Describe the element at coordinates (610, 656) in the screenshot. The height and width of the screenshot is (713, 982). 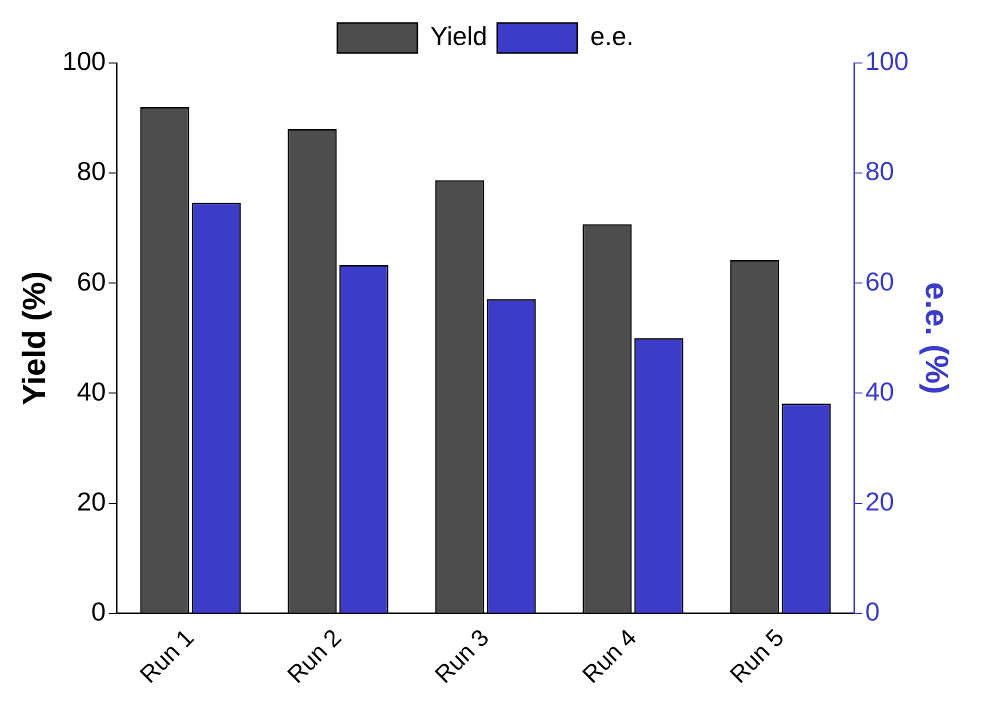
I see `x-tick-label: Run 4` at that location.